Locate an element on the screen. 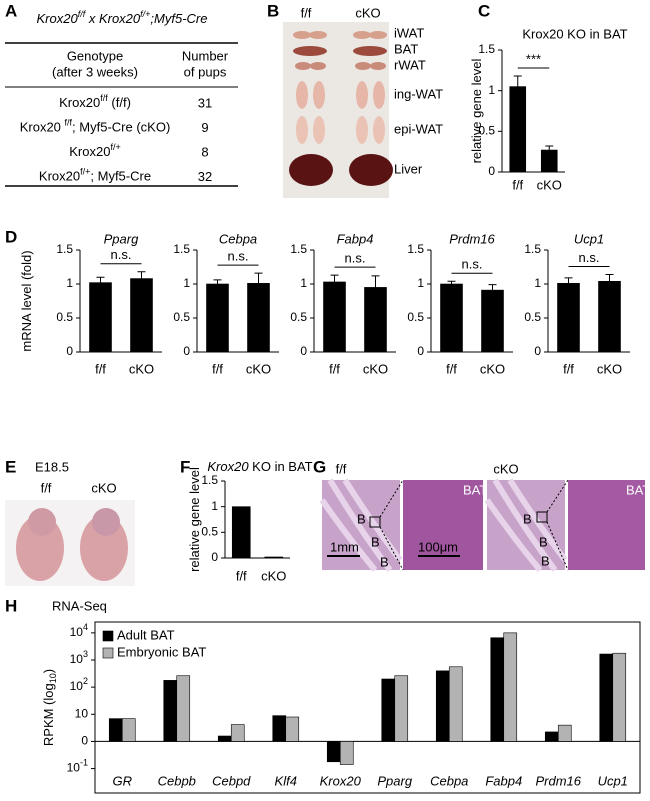 This screenshot has width=650, height=801. y-tick-label: 10⁴ is located at coordinates (79, 630).